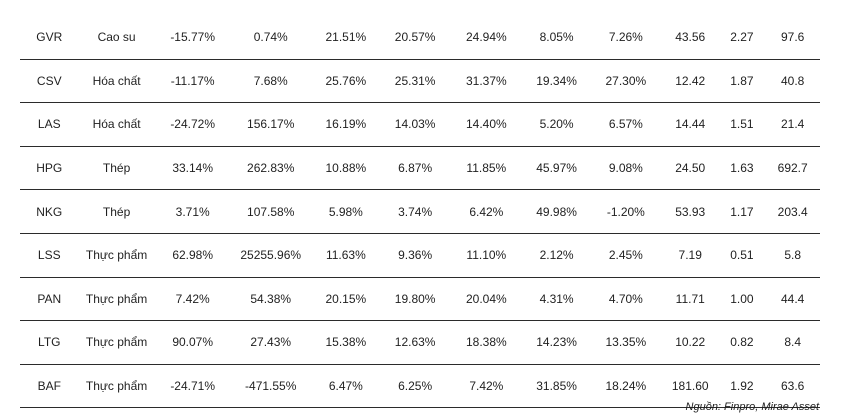 The height and width of the screenshot is (420, 843). I want to click on value-cell: 6.87%, so click(415, 168).